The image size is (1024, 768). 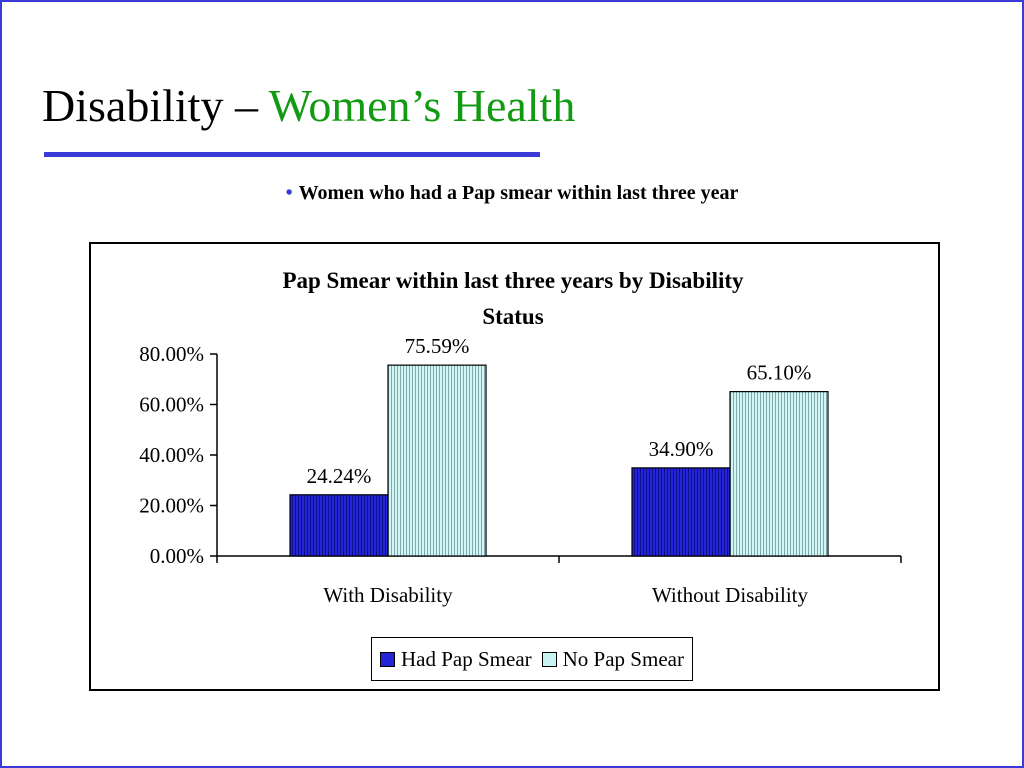 I want to click on data-label: 65.10%, so click(x=779, y=373).